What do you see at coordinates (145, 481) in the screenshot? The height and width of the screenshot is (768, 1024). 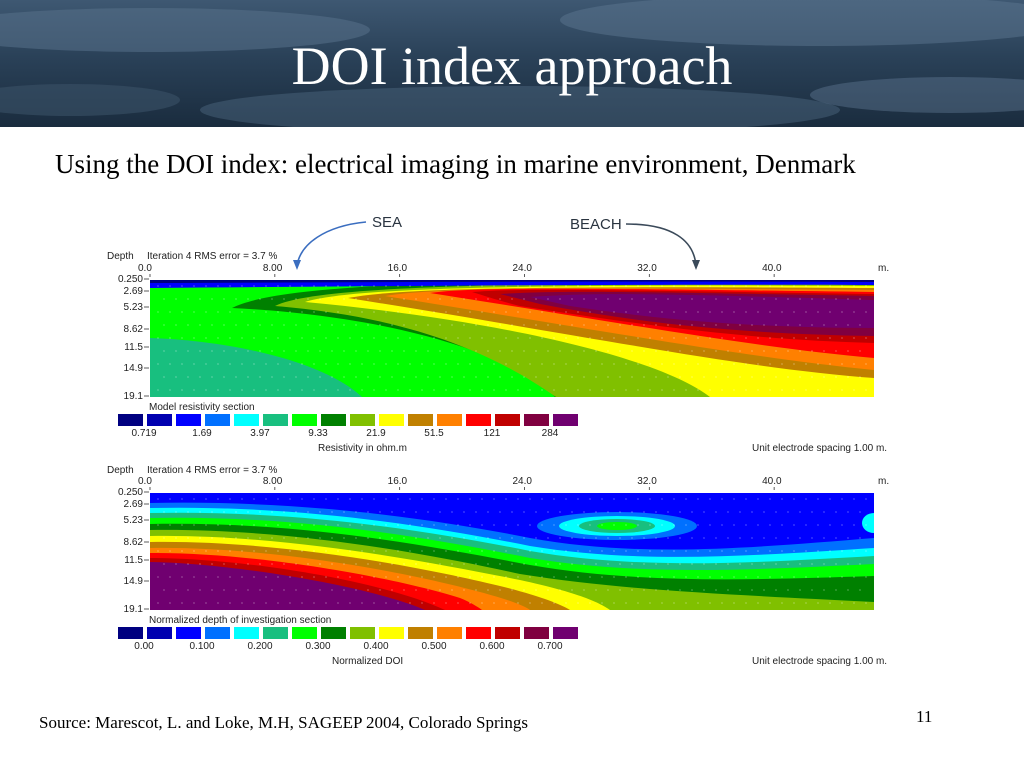 I see `x-tick-label: 0.0` at bounding box center [145, 481].